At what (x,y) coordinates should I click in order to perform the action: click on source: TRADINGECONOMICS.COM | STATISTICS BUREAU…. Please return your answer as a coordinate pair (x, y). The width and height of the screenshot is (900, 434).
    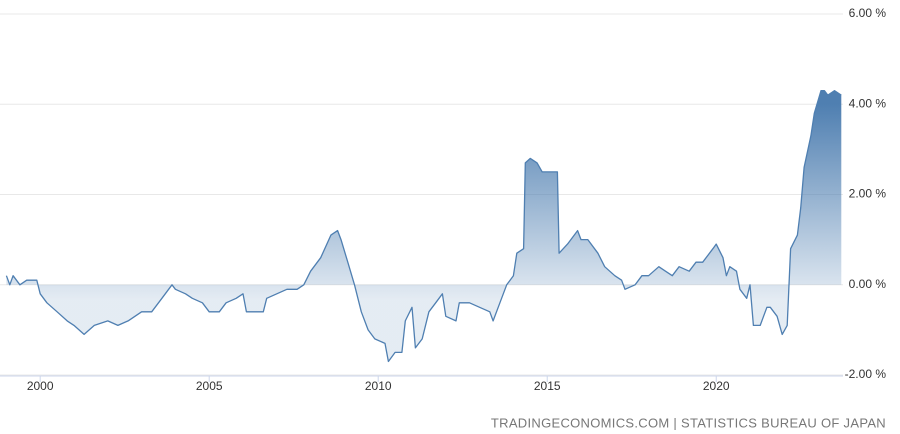
    Looking at the image, I should click on (688, 422).